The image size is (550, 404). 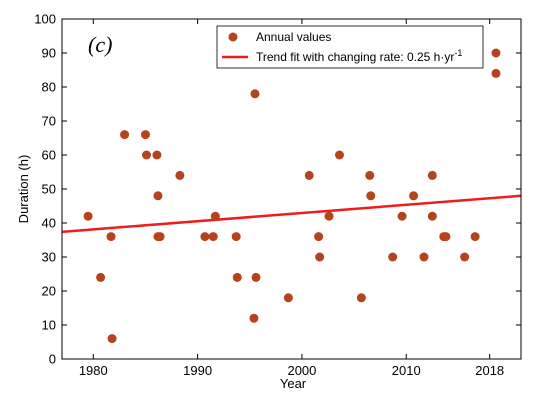 I want to click on legend-label-trend-superscript: -1, so click(x=458, y=53).